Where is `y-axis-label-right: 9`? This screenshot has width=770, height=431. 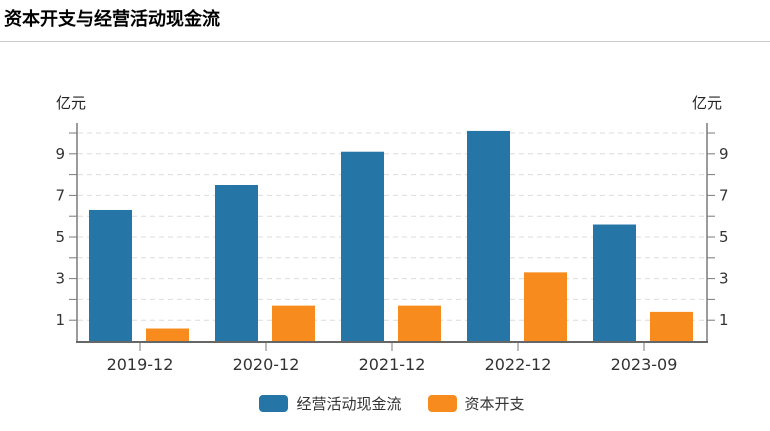 y-axis-label-right: 9 is located at coordinates (724, 154).